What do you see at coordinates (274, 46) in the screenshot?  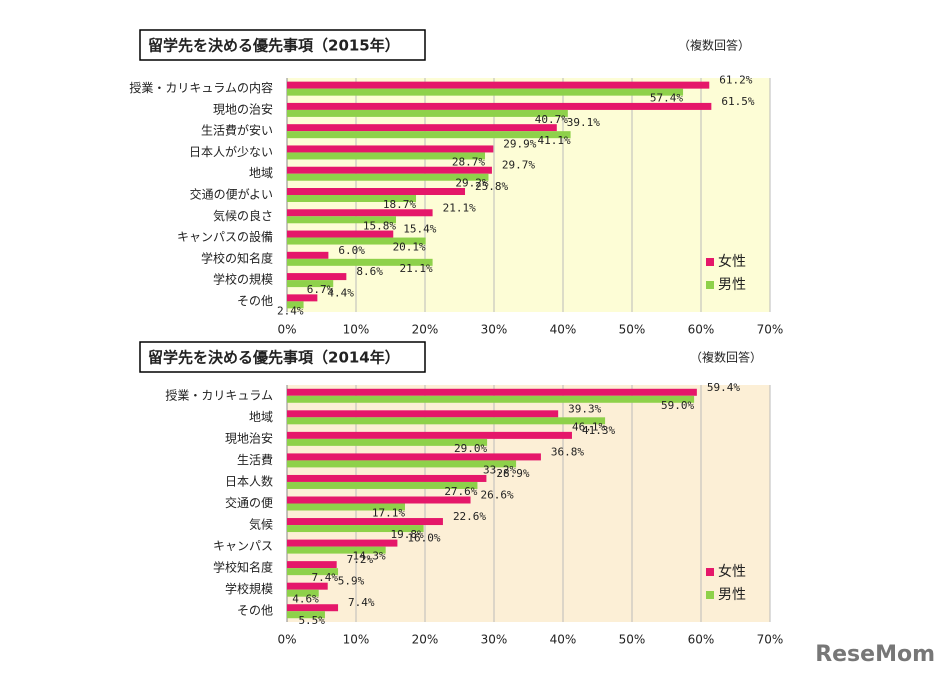 I see `chart-title: 留学先を決める優先事項（2015年）` at bounding box center [274, 46].